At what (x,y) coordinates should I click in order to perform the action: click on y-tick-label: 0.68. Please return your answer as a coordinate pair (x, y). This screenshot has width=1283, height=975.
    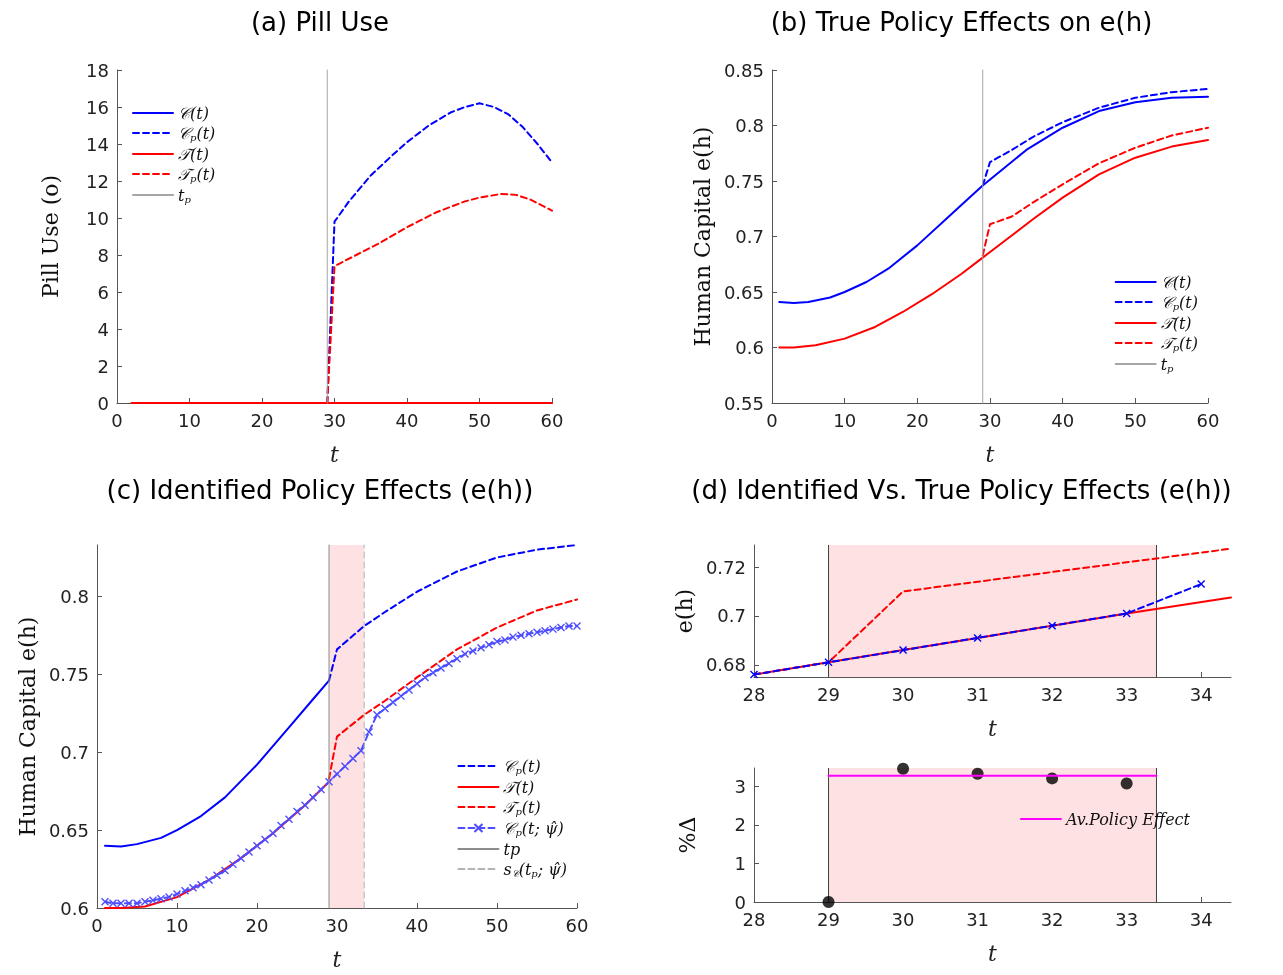
    Looking at the image, I should click on (725, 665).